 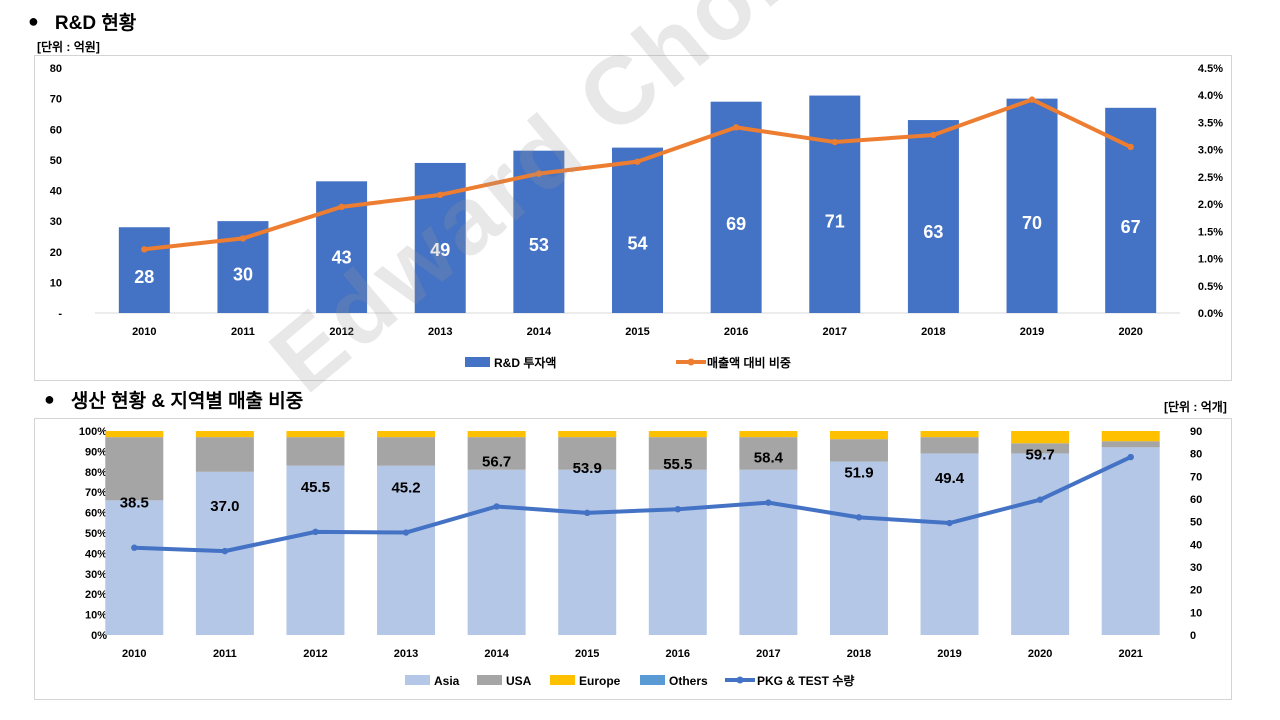 I want to click on legend-others-label: Others, so click(x=688, y=681).